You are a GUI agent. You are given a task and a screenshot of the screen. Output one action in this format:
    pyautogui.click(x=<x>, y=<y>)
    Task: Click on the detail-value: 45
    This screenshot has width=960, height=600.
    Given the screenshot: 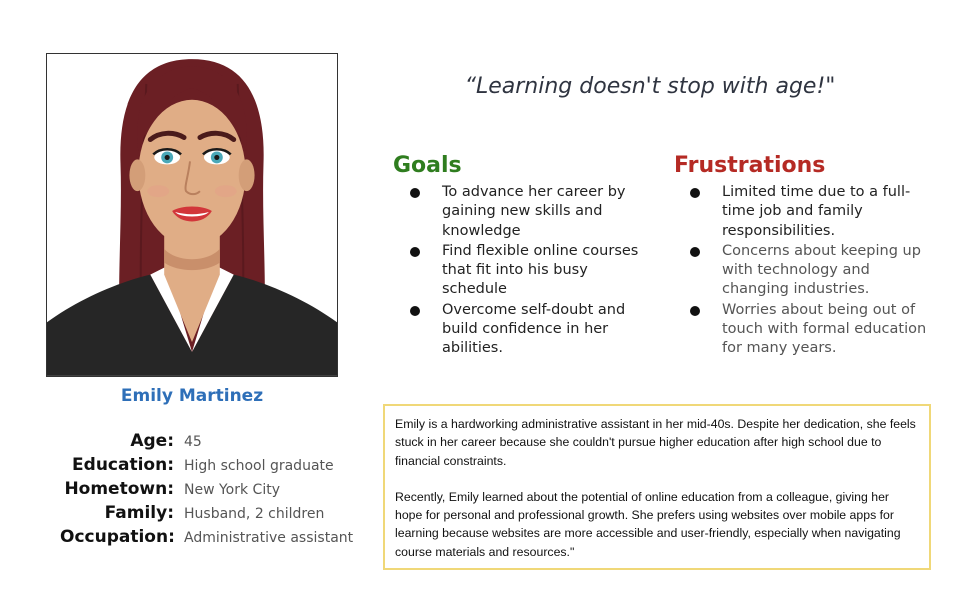 What is the action you would take?
    pyautogui.click(x=193, y=442)
    